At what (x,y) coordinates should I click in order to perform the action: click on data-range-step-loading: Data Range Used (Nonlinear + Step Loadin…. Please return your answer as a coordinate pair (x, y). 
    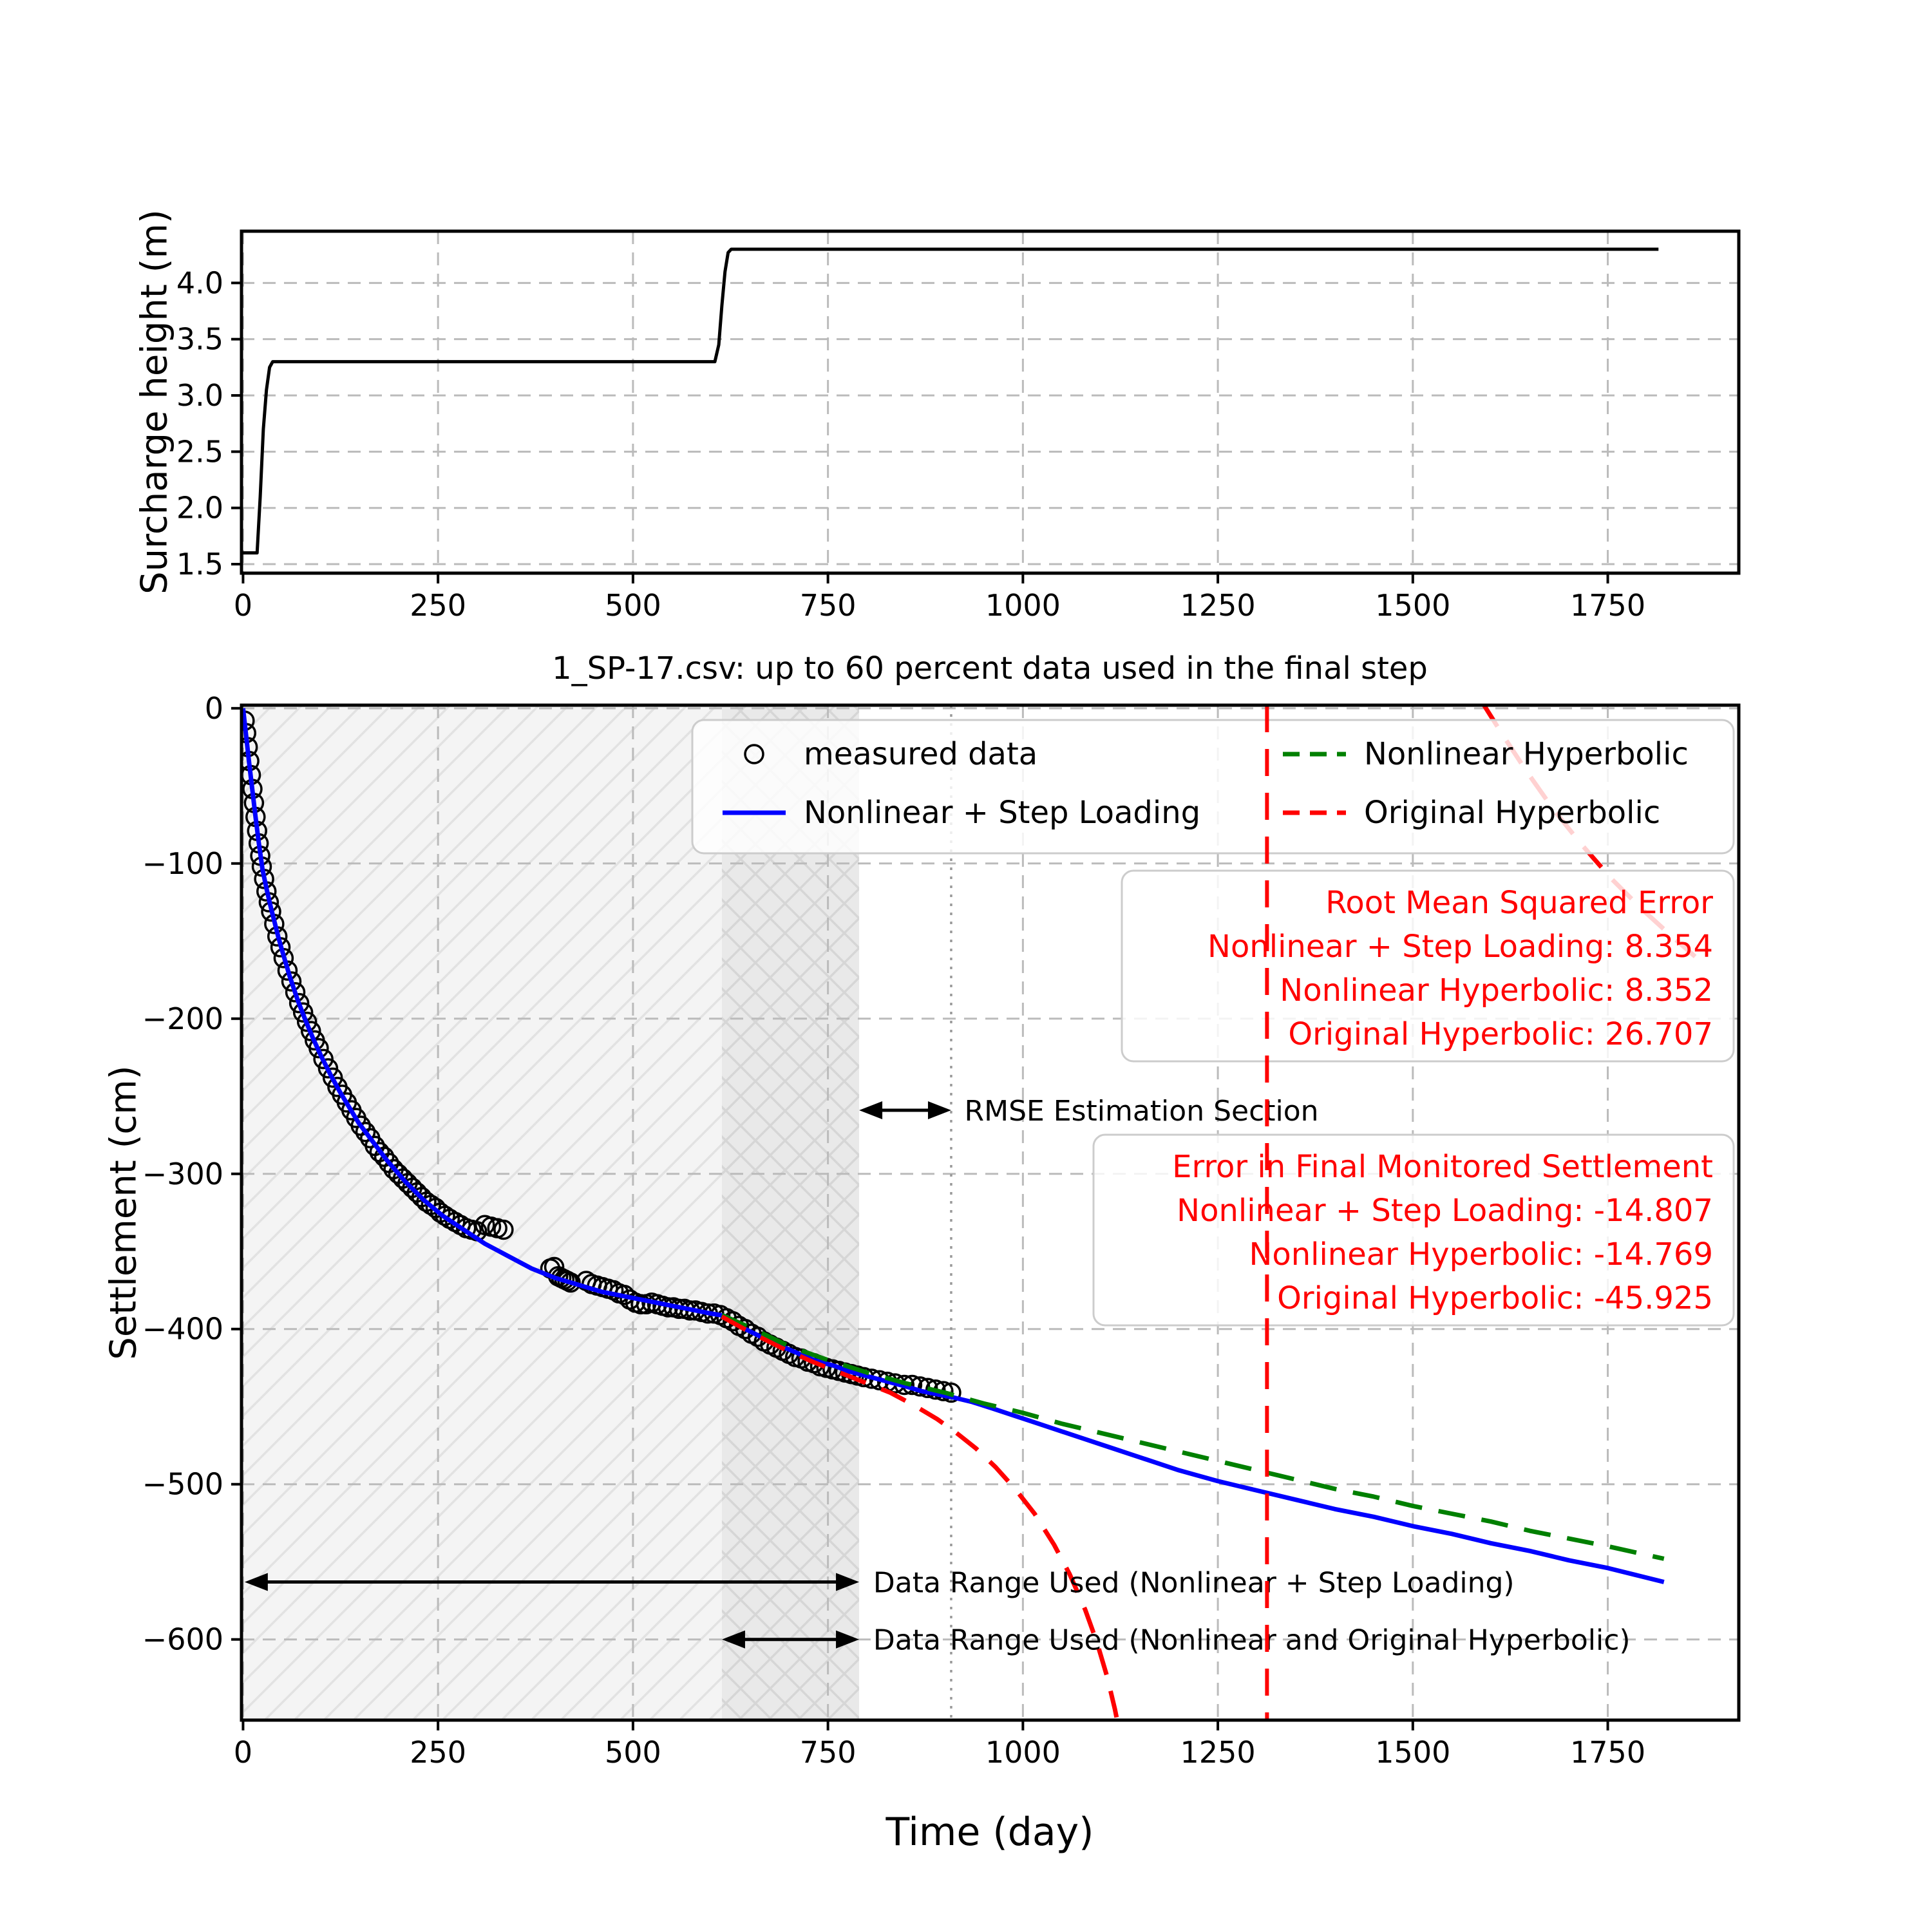
    Looking at the image, I should click on (879, 1583).